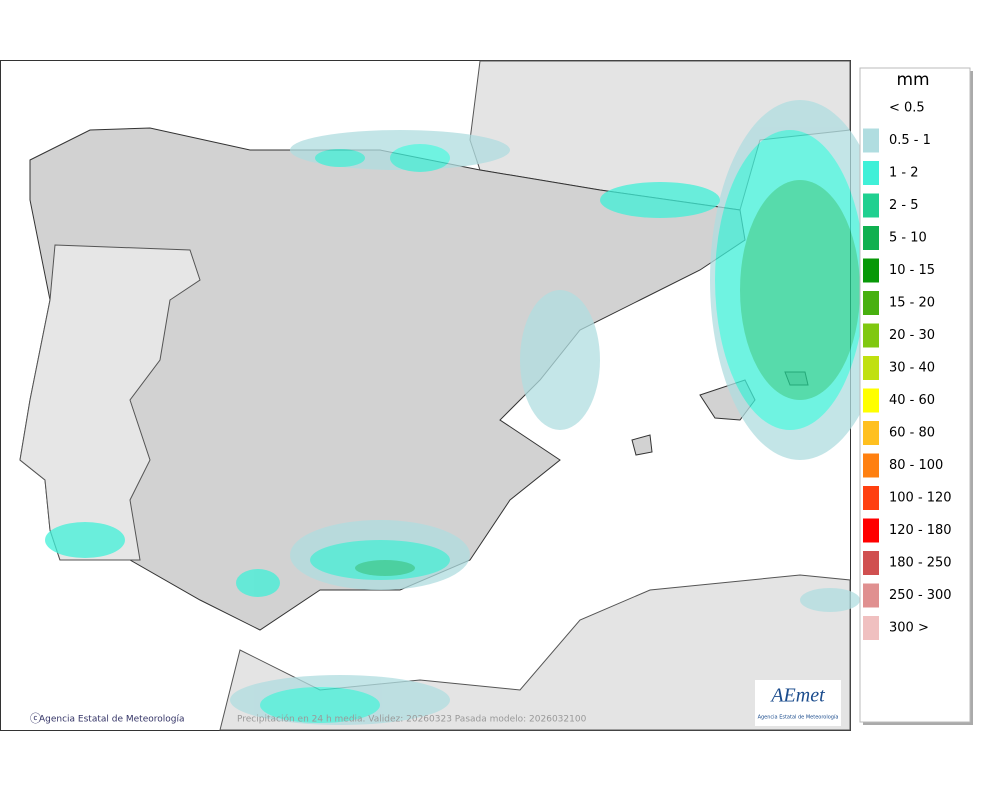  What do you see at coordinates (904, 205) in the screenshot?
I see `legend-label: 2 - 5` at bounding box center [904, 205].